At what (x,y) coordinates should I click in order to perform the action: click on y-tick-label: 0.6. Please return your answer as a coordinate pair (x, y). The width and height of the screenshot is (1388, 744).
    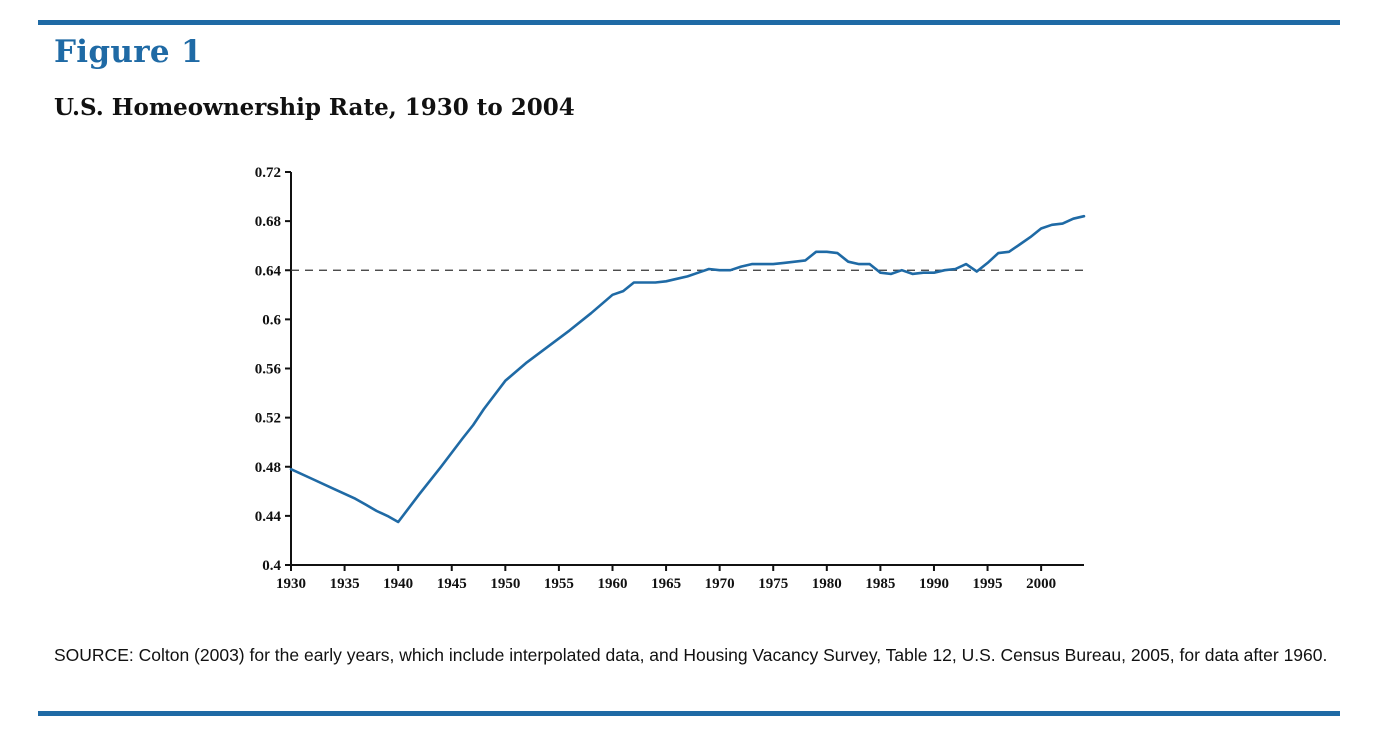
    Looking at the image, I should click on (271, 320).